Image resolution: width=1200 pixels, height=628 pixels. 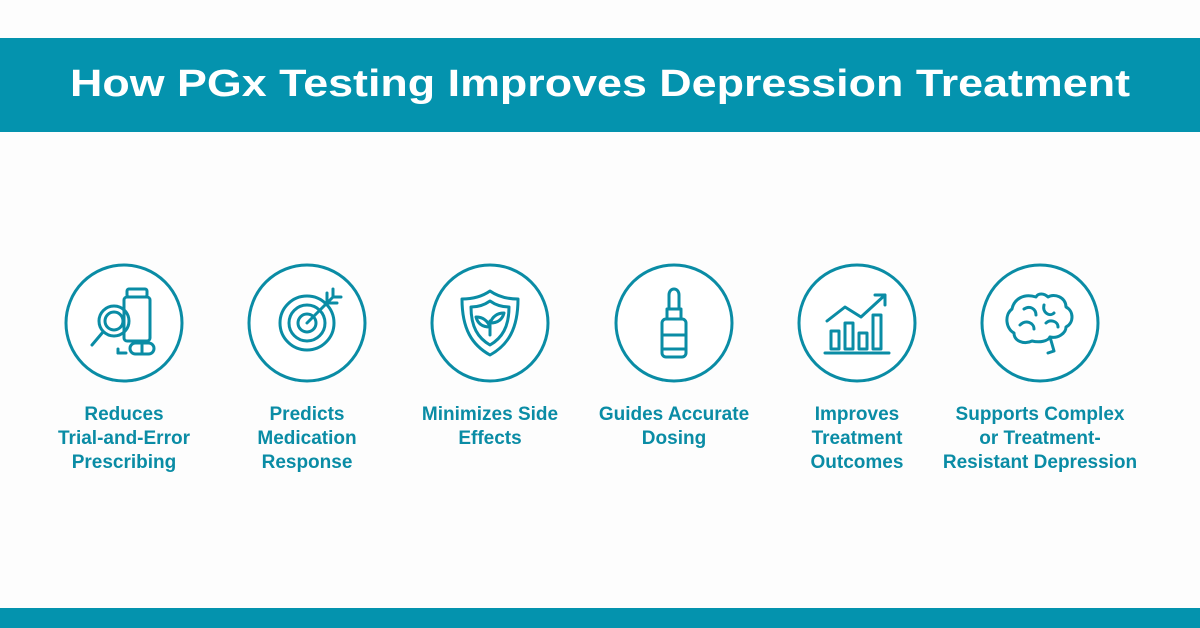 What do you see at coordinates (1040, 462) in the screenshot?
I see `item-label: Resistant Depression` at bounding box center [1040, 462].